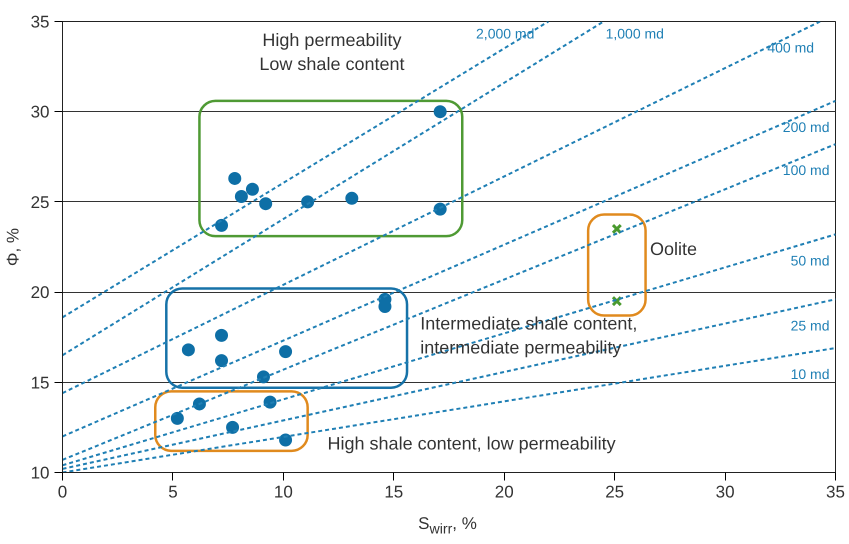 The image size is (849, 544). I want to click on series-label: 10 md, so click(810, 374).